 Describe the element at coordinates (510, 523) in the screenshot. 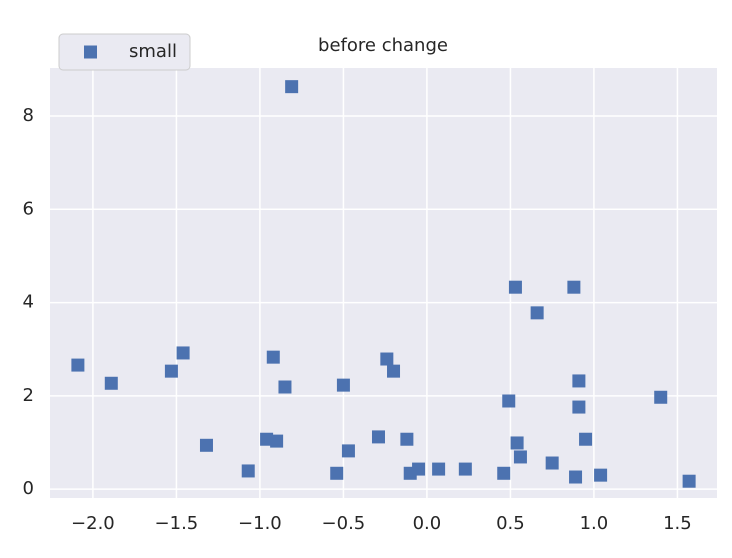

I see `x-tick-label: 0.5` at that location.